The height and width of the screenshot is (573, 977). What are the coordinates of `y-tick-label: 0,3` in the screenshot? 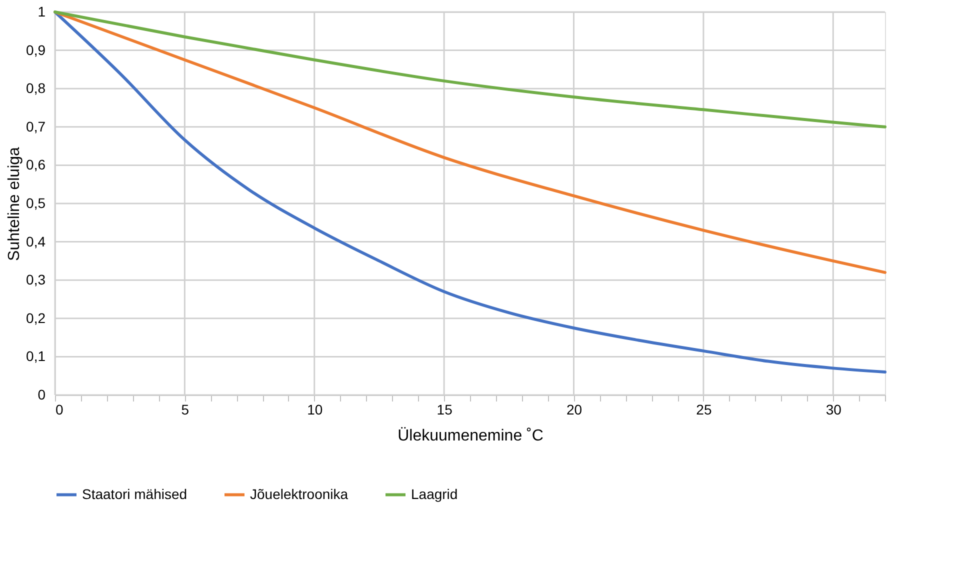 It's located at (36, 280).